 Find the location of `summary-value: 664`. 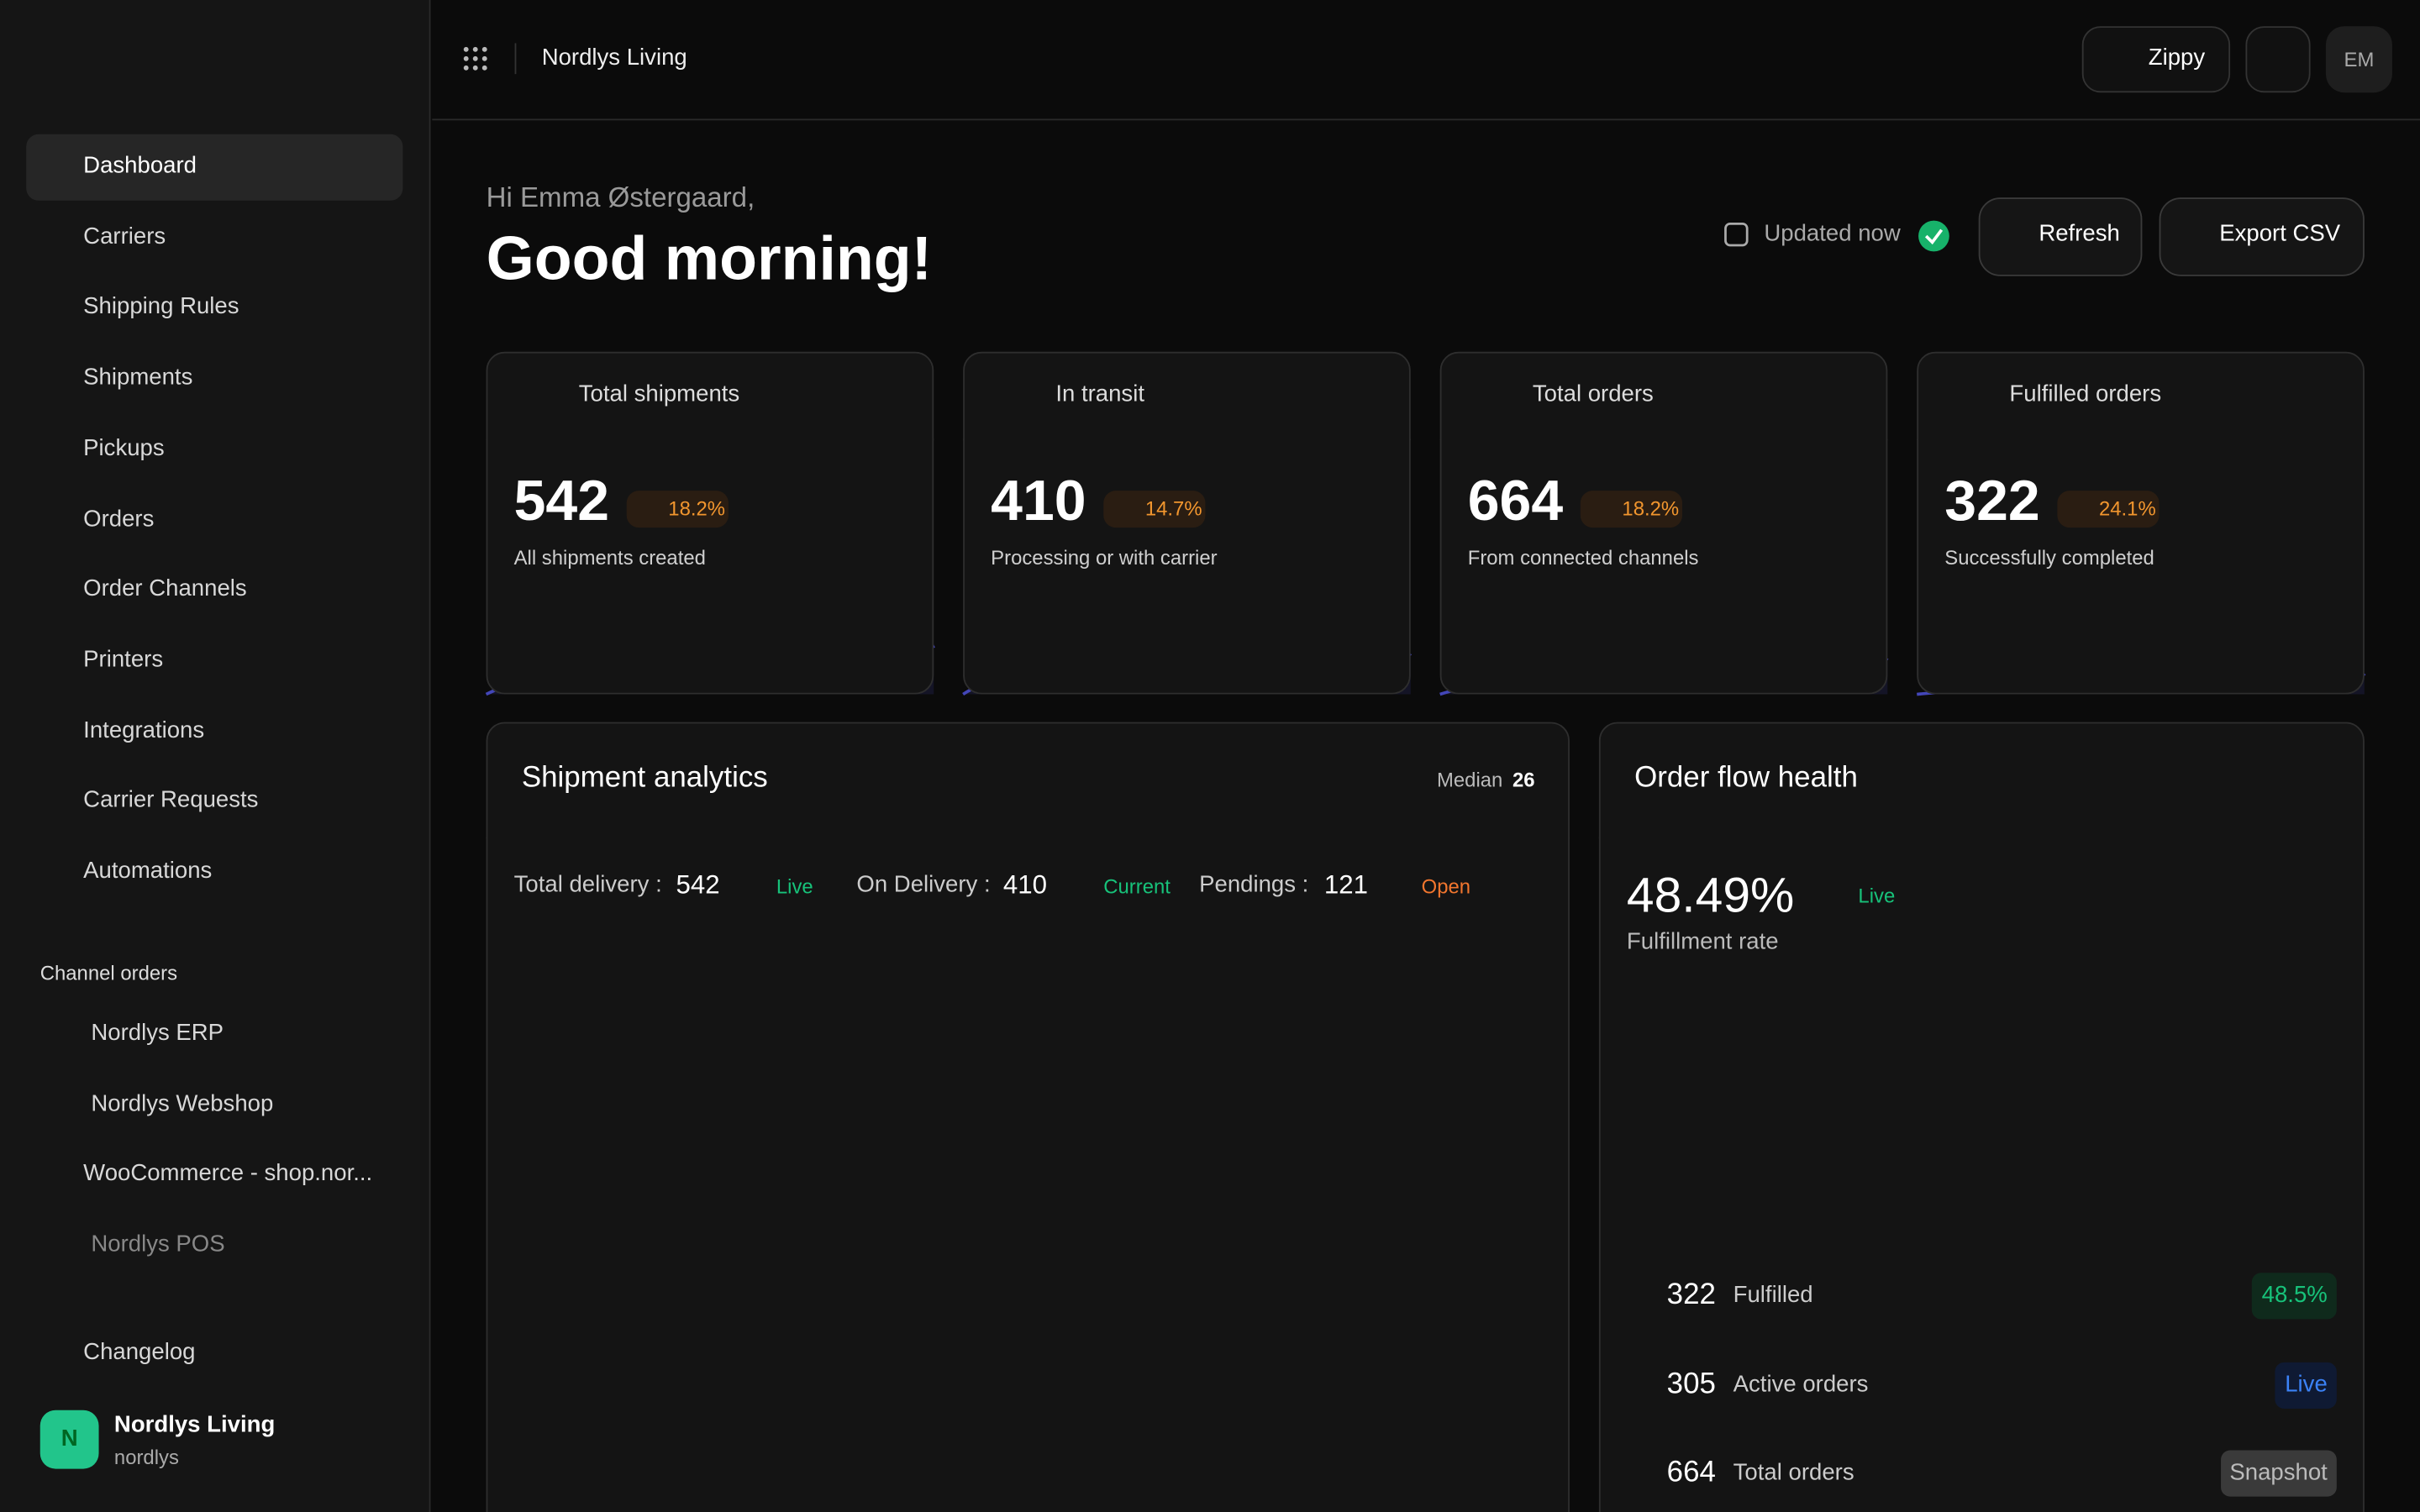

summary-value: 664 is located at coordinates (1691, 1472).